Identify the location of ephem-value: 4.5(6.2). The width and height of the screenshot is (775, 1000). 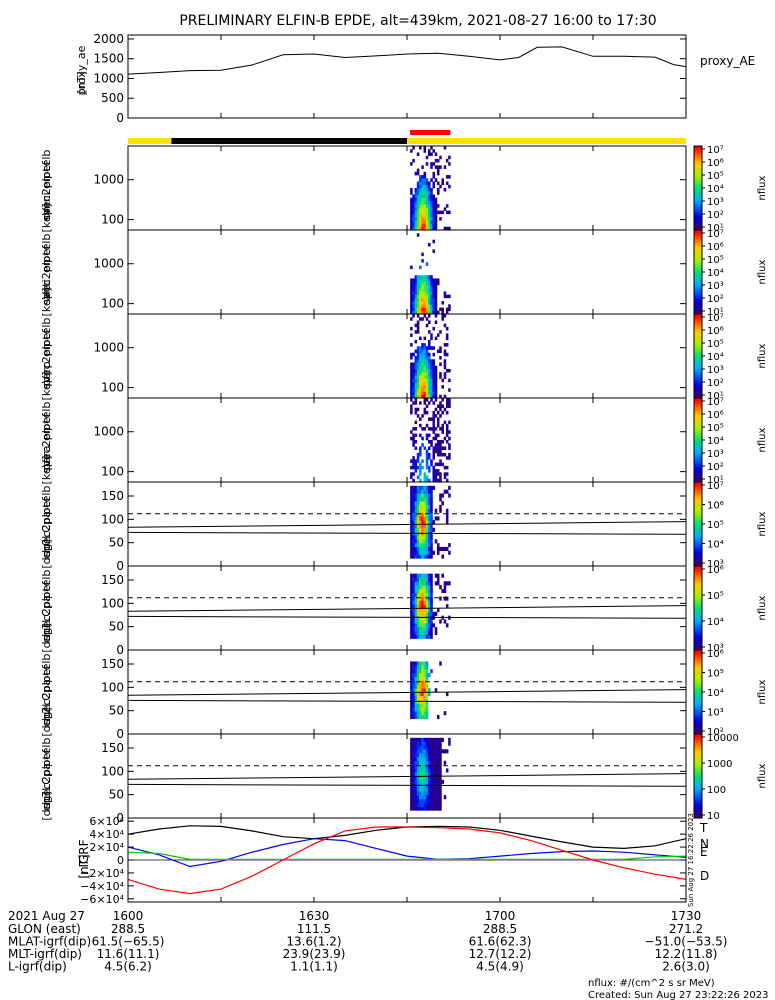
(128, 967).